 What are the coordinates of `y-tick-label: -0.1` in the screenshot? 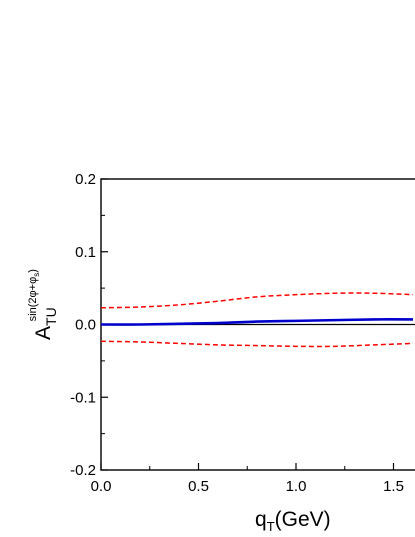 It's located at (83, 397).